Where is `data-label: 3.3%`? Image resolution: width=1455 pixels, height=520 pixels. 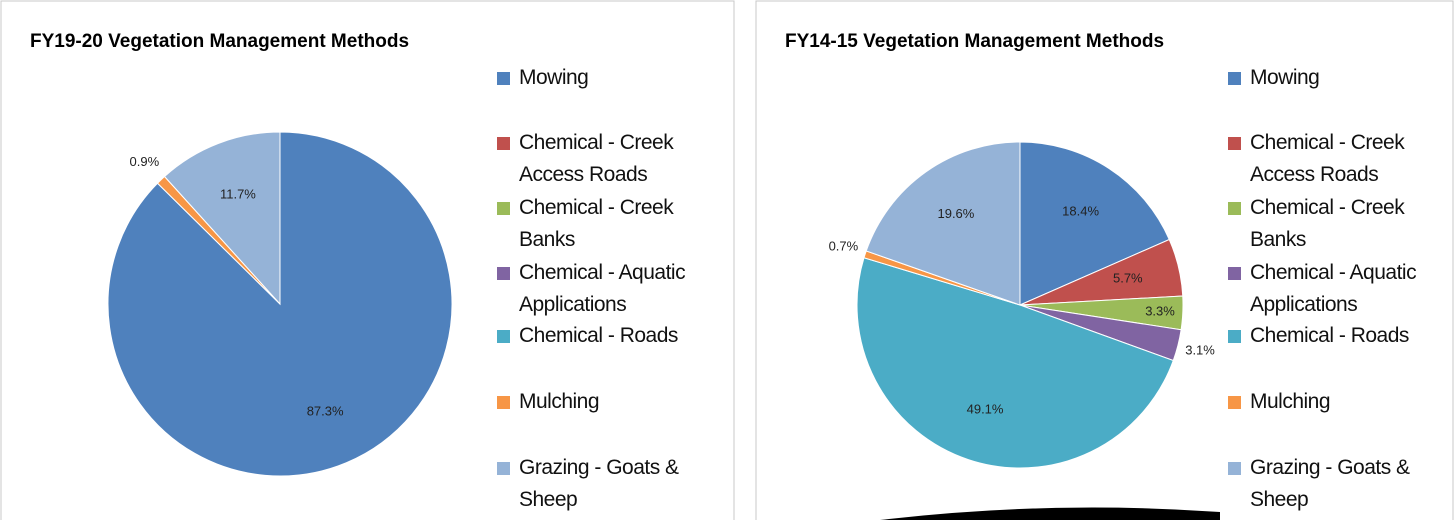
data-label: 3.3% is located at coordinates (1160, 310).